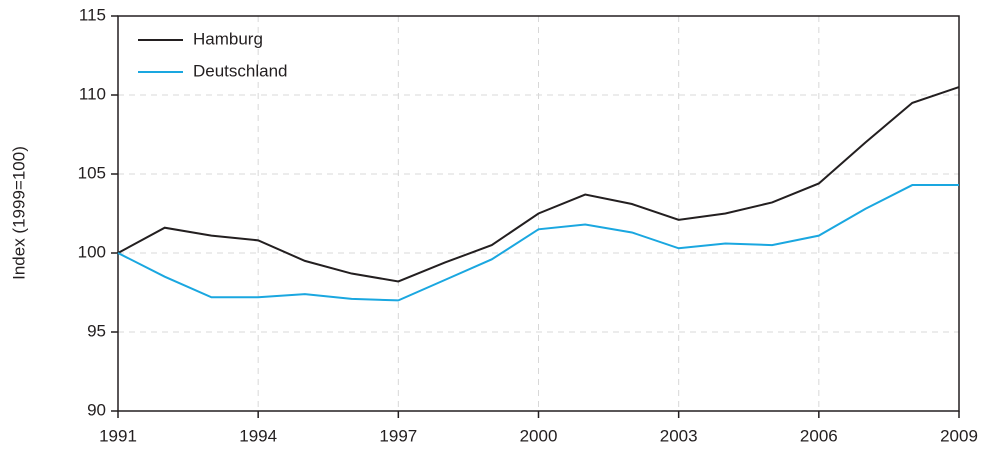  I want to click on y-tick-label: 105, so click(92, 172).